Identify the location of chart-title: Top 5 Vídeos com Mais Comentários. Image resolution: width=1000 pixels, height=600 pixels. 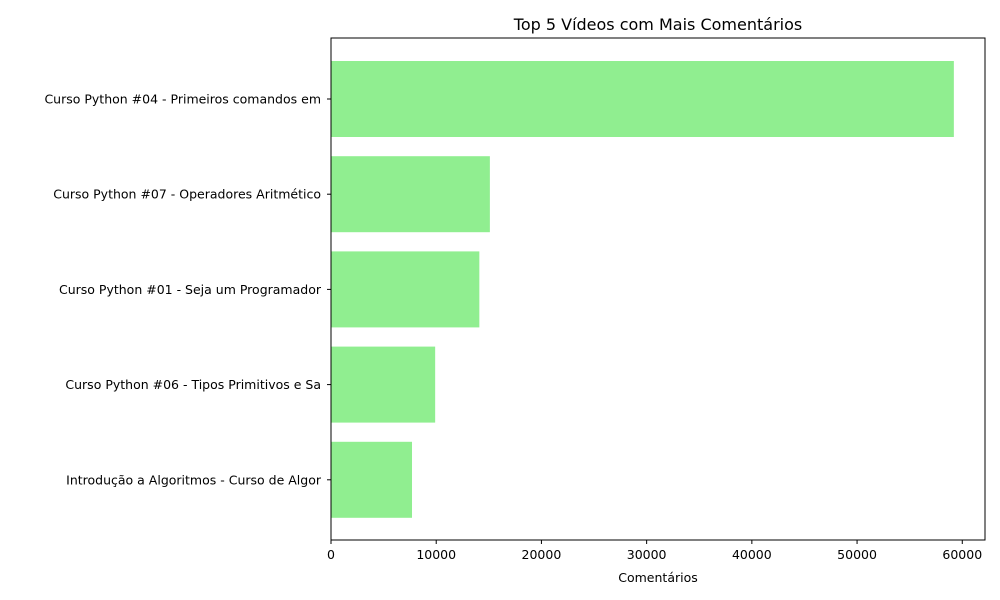
(657, 24).